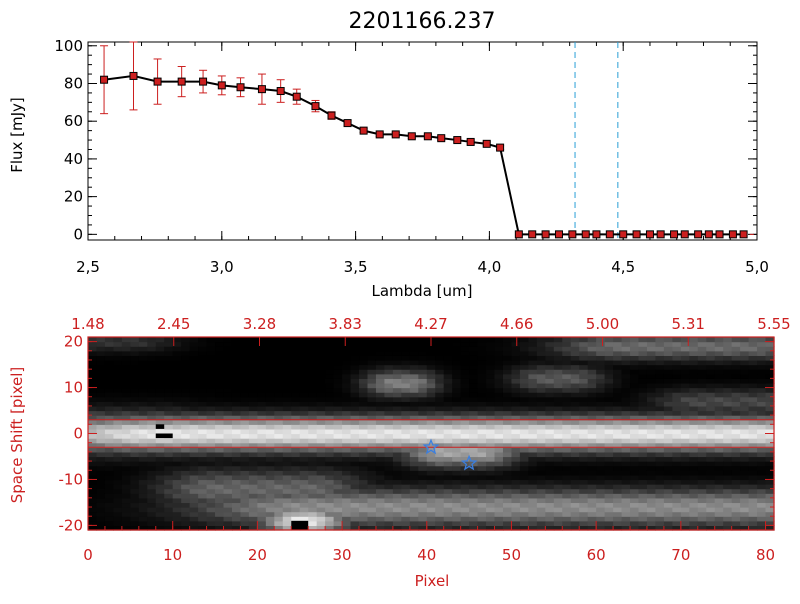  I want to click on spectrum-x-tick-label: 4,5, so click(623, 267).